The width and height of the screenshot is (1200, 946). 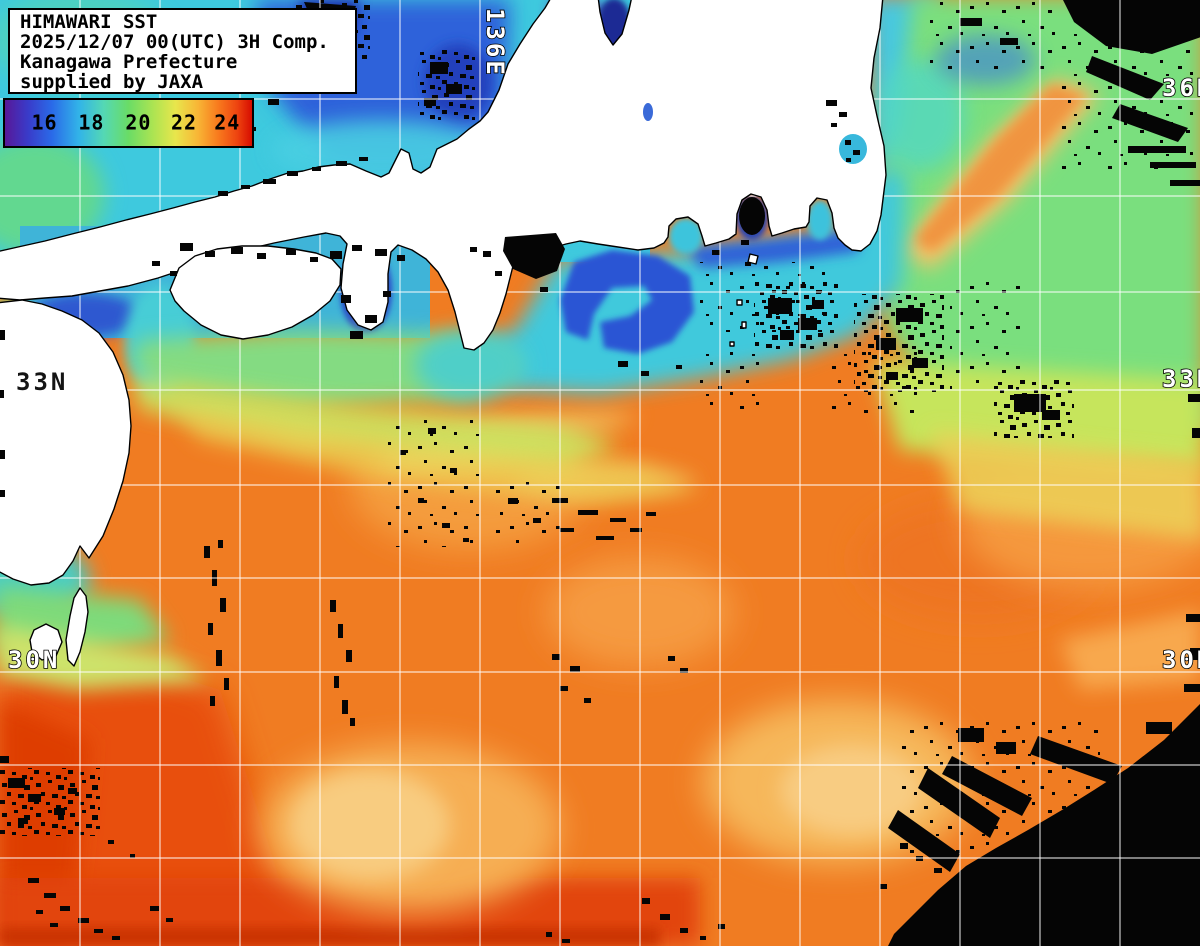 I want to click on lake-biwa, so click(x=648, y=112).